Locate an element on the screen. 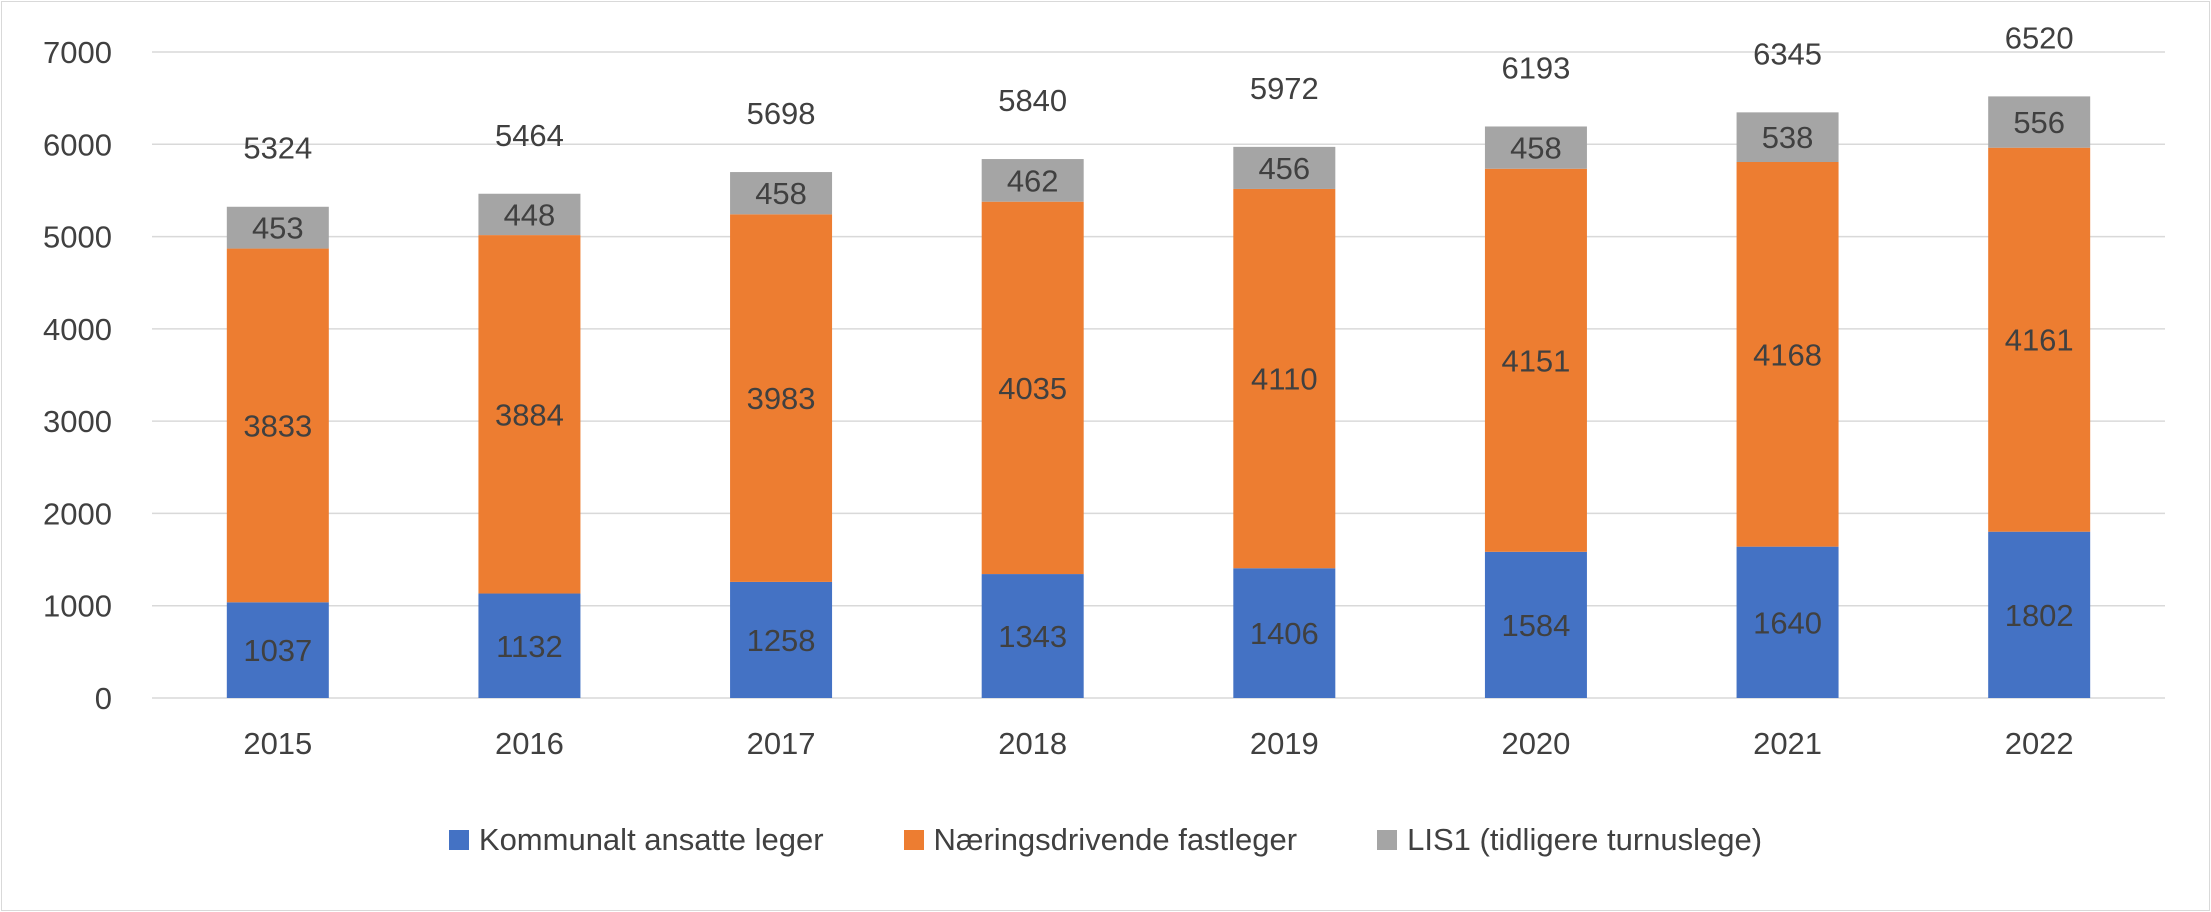 The width and height of the screenshot is (2211, 912). data-label: 1132 is located at coordinates (529, 646).